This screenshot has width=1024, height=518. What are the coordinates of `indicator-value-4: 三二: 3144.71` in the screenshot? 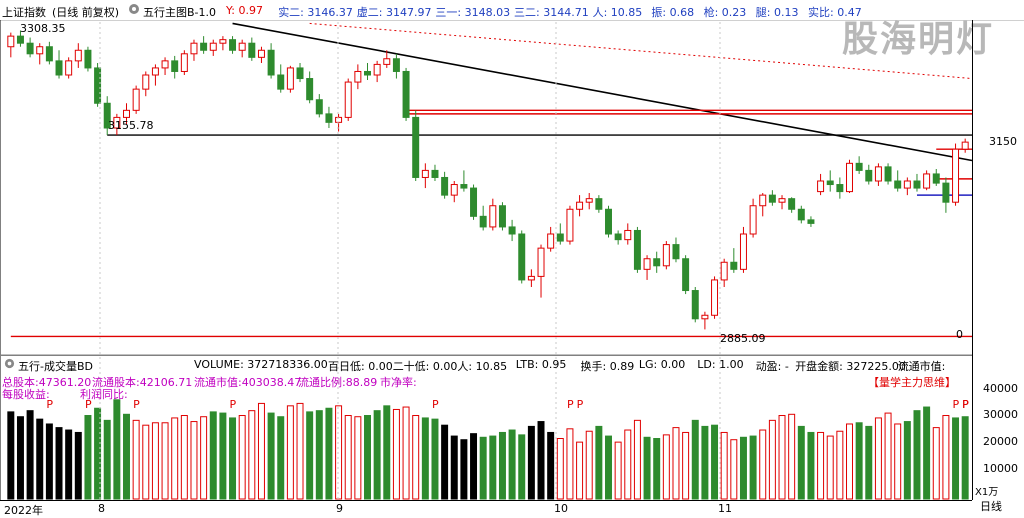 It's located at (551, 12).